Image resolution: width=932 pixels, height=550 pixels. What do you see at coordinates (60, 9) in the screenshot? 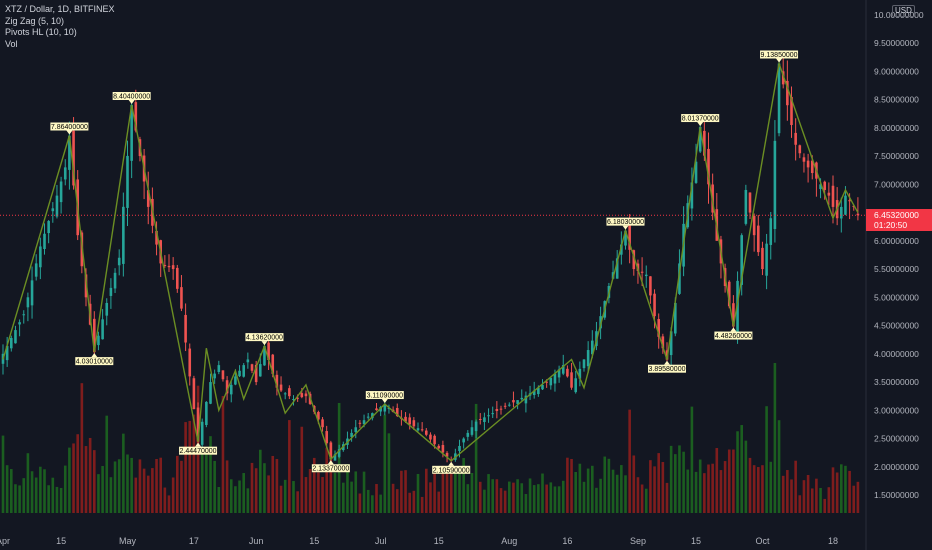
I see `symbol-title: XTZ / Dollar, 1D, BITFINEX` at bounding box center [60, 9].